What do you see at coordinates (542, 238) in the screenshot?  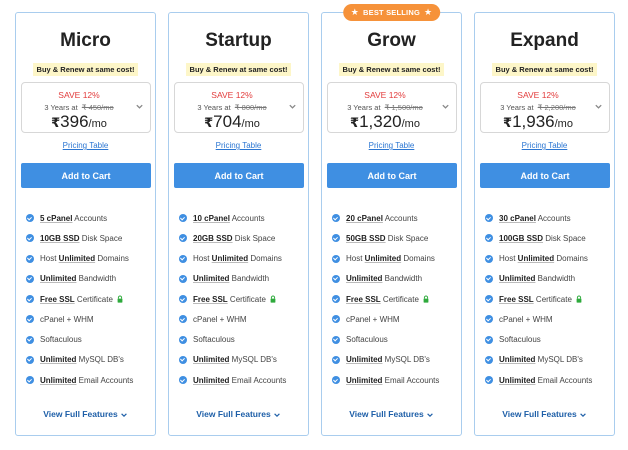 I see `feature-text: 100GB SSD Disk Space` at bounding box center [542, 238].